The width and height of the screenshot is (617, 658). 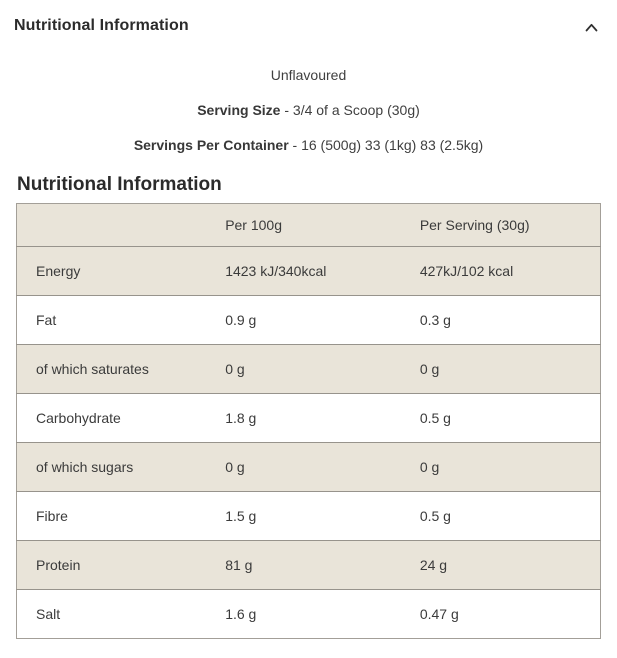 I want to click on row-per-100g: 81 g, so click(x=239, y=565).